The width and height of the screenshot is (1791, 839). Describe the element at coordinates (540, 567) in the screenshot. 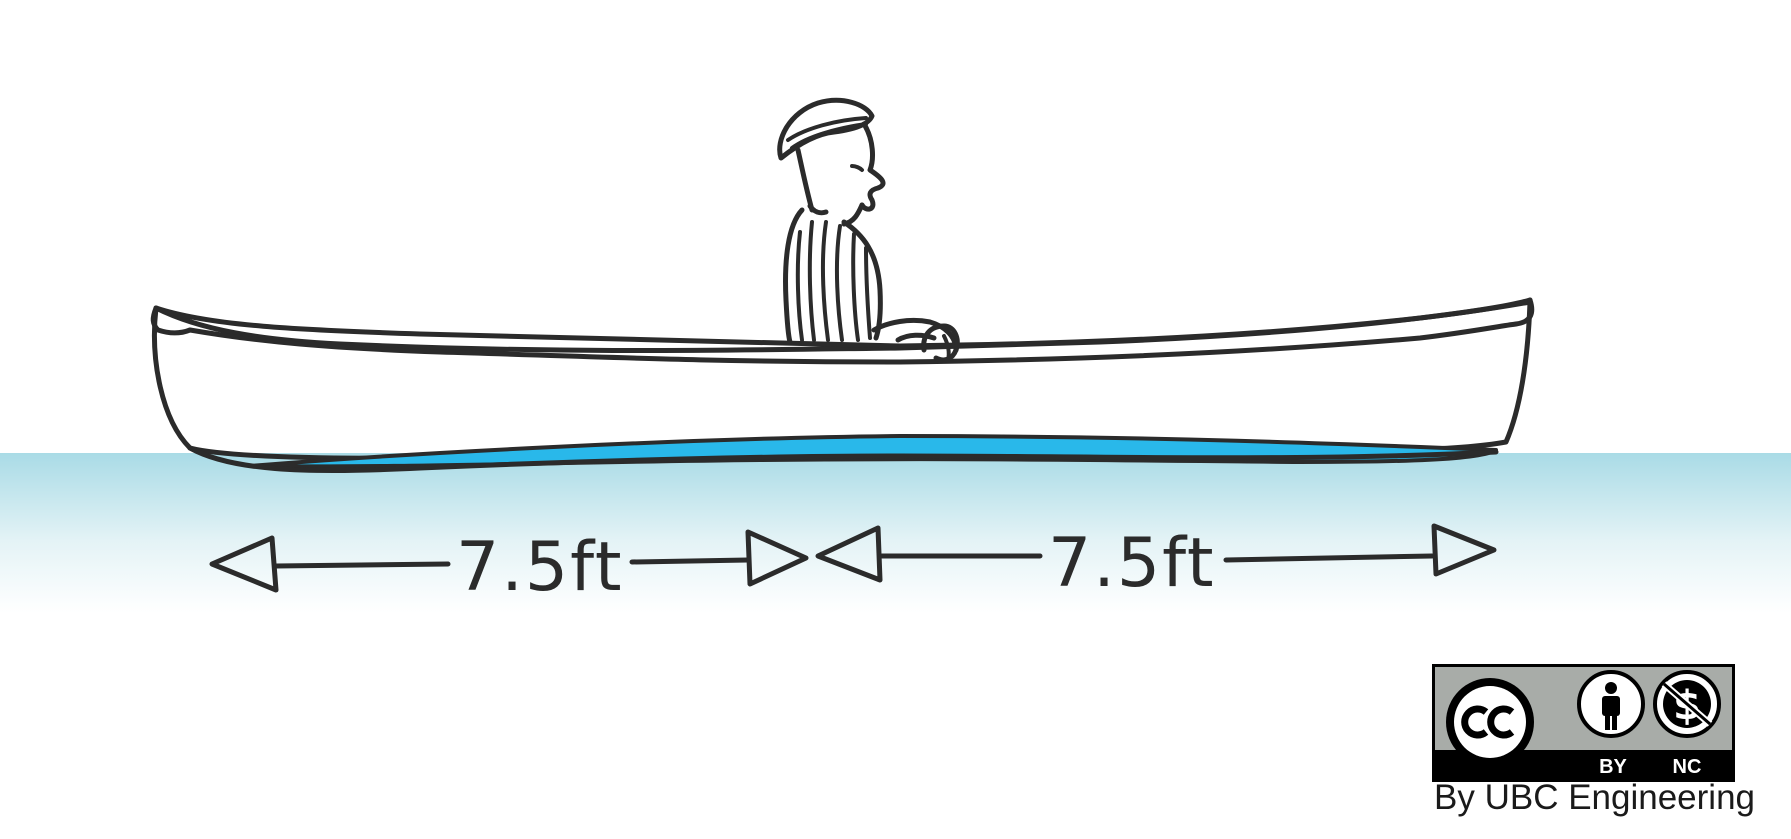

I see `left-dimension-label: 7.5ft` at that location.